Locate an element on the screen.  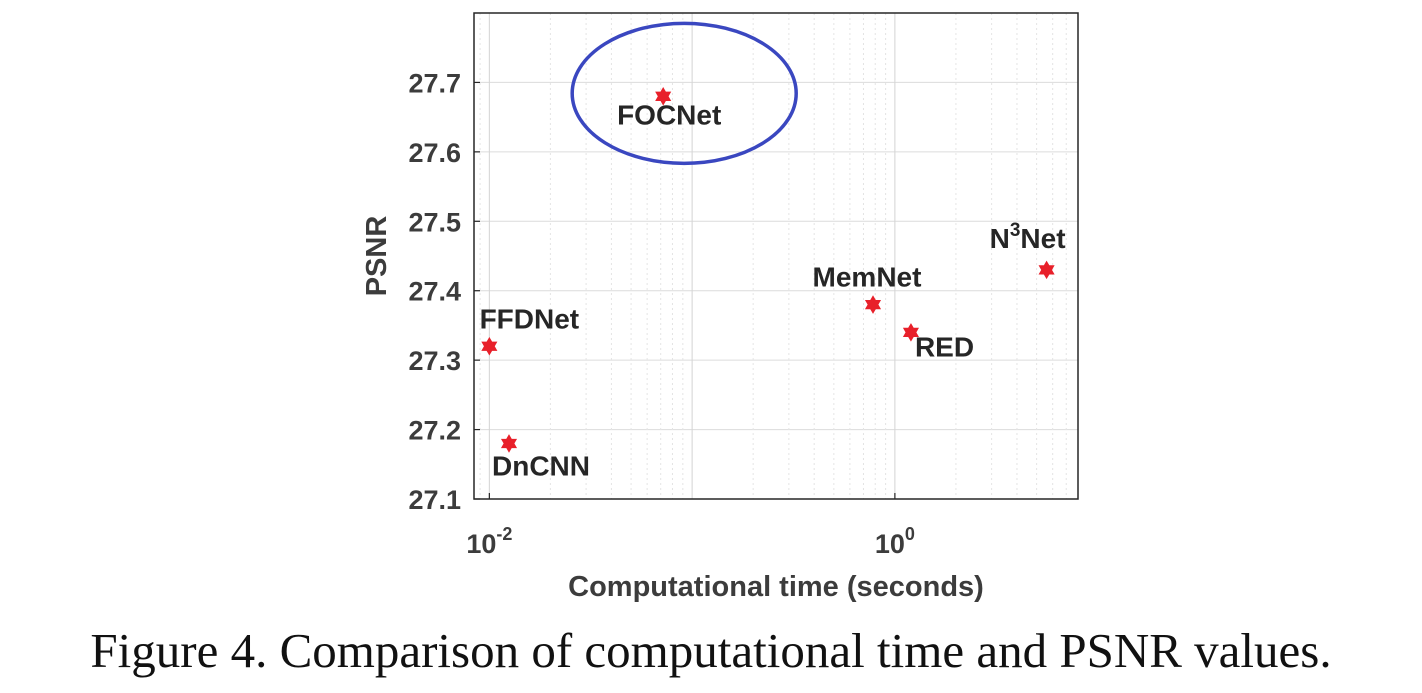
y-tick-label: 27.4 is located at coordinates (434, 292).